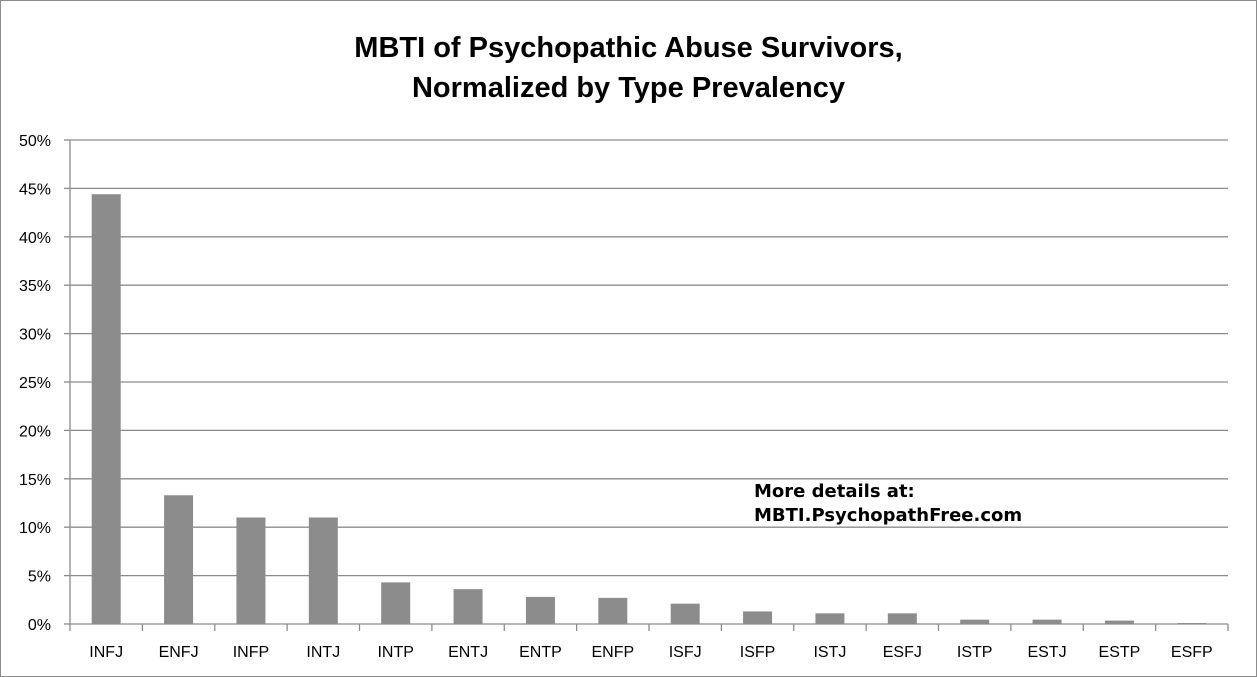  Describe the element at coordinates (35, 431) in the screenshot. I see `y-tick-label: 20%` at that location.